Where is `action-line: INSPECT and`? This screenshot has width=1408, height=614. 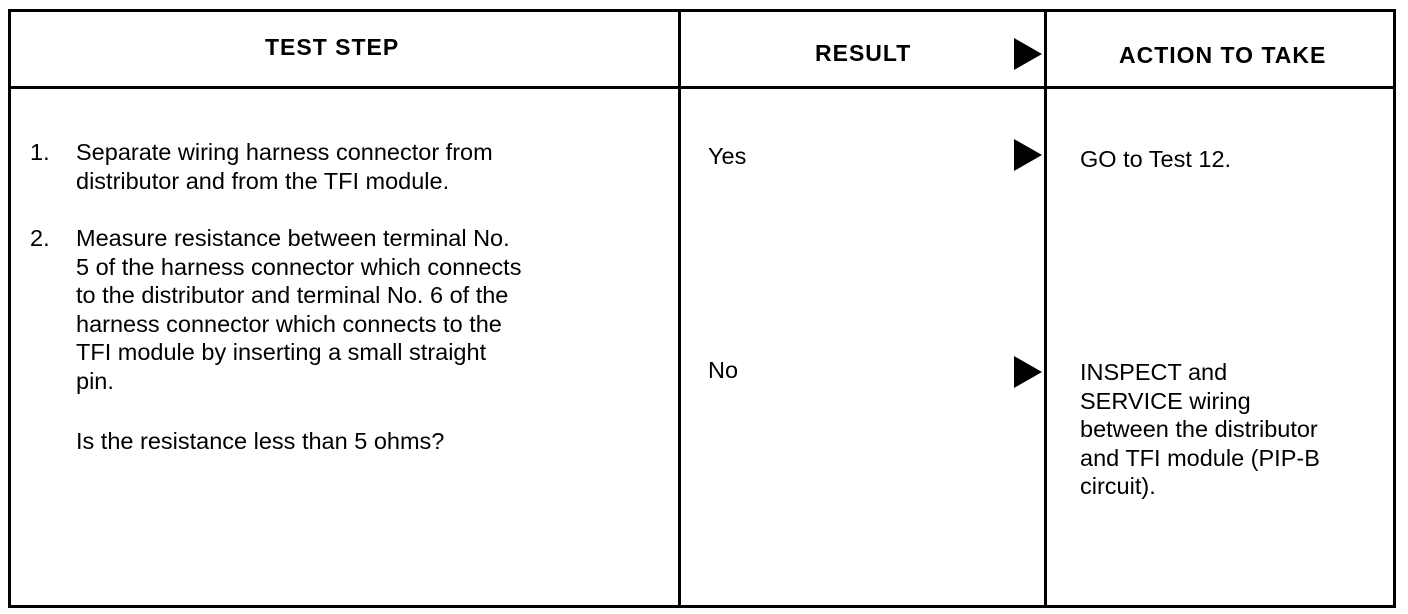
action-line: INSPECT and is located at coordinates (1154, 372).